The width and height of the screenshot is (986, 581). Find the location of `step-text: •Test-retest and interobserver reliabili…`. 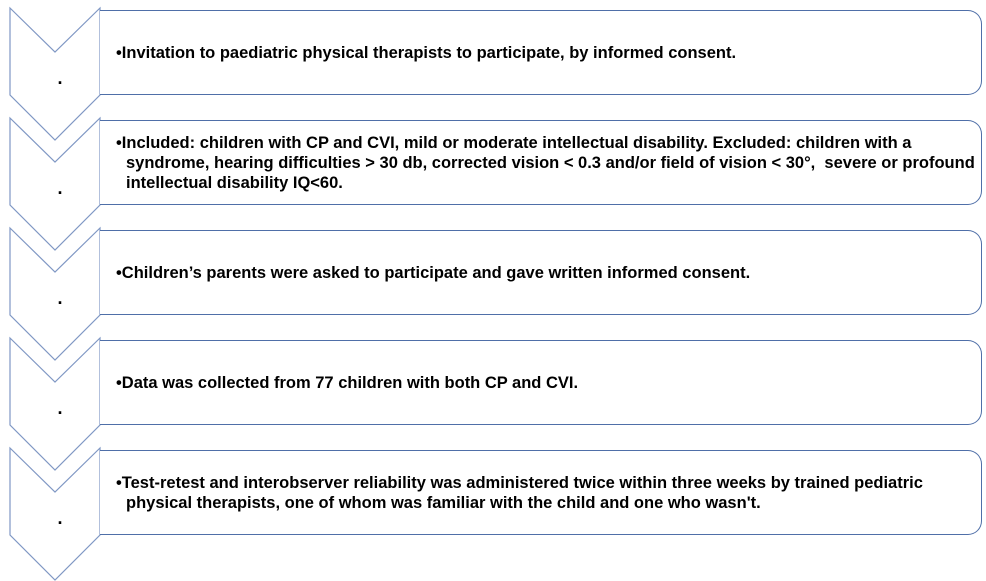

step-text: •Test-retest and interobserver reliabili… is located at coordinates (522, 492).